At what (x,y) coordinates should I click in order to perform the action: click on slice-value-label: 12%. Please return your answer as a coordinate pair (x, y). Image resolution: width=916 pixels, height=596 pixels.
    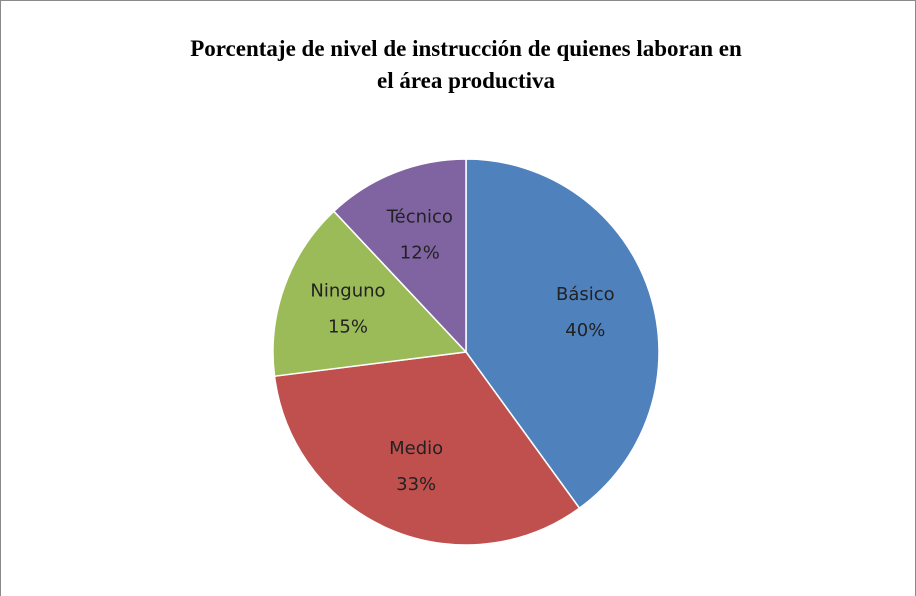
    Looking at the image, I should click on (420, 252).